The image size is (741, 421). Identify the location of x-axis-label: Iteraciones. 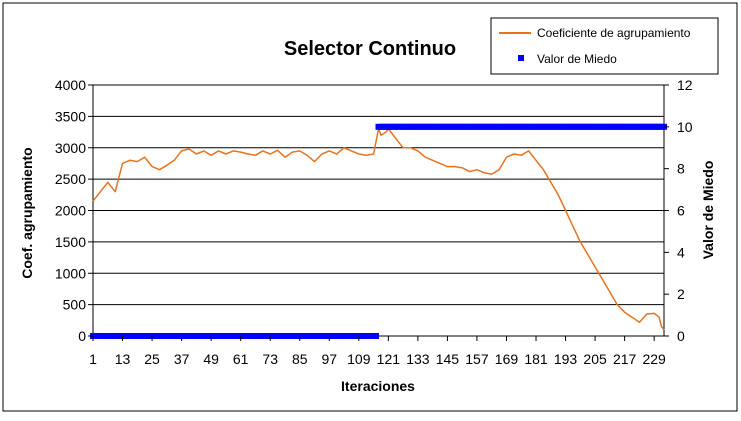
(378, 386).